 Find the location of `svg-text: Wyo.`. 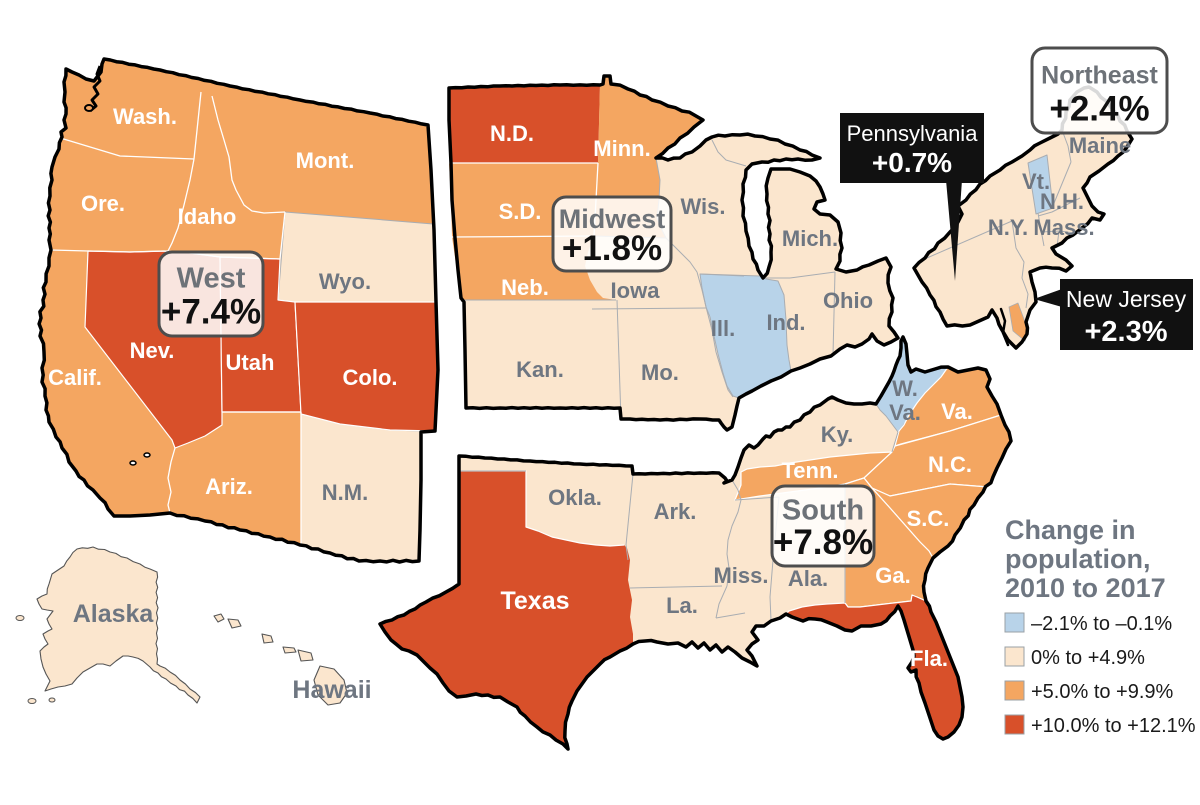

svg-text: Wyo. is located at coordinates (345, 281).